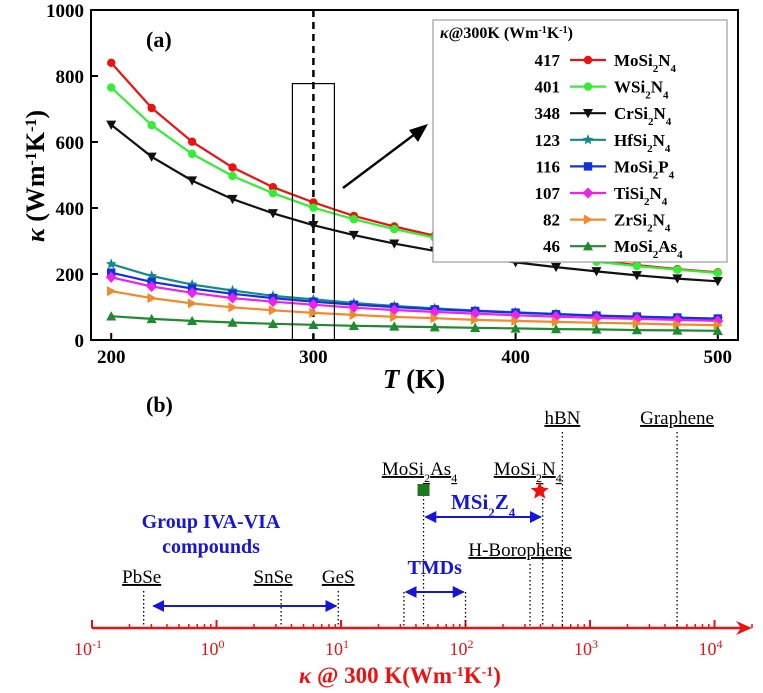 The height and width of the screenshot is (693, 763). What do you see at coordinates (70, 143) in the screenshot?
I see `y-tick-label: 600` at bounding box center [70, 143].